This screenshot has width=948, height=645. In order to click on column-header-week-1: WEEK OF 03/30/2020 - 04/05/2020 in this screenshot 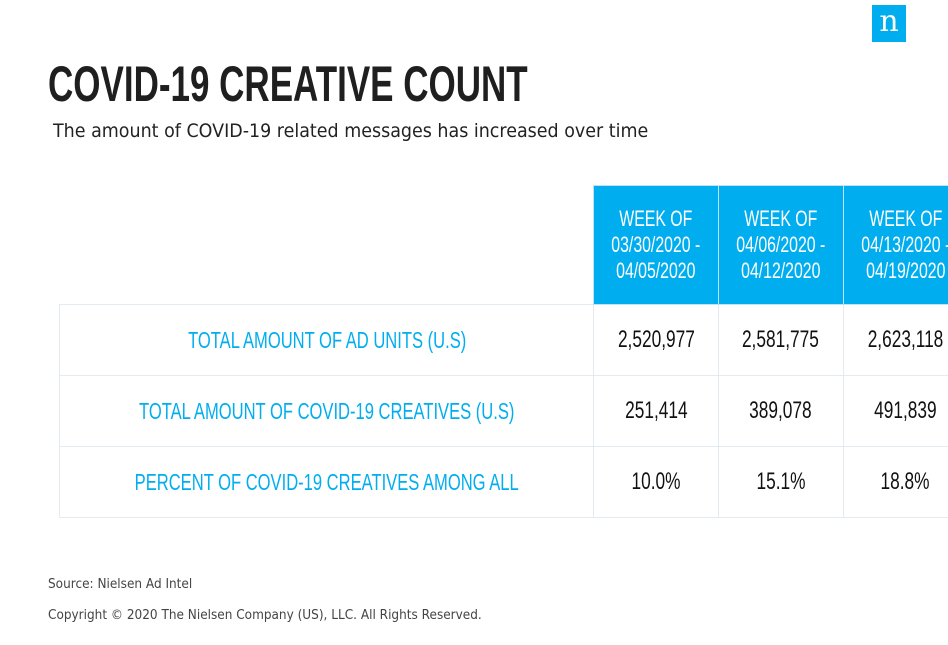, I will do `click(656, 245)`.